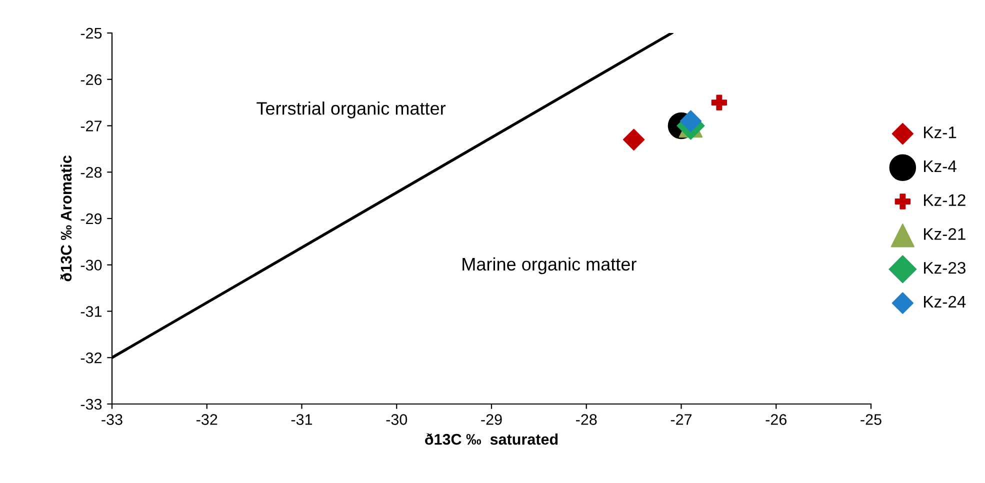 Image resolution: width=985 pixels, height=483 pixels. What do you see at coordinates (112, 419) in the screenshot?
I see `x-tick-label: -33` at bounding box center [112, 419].